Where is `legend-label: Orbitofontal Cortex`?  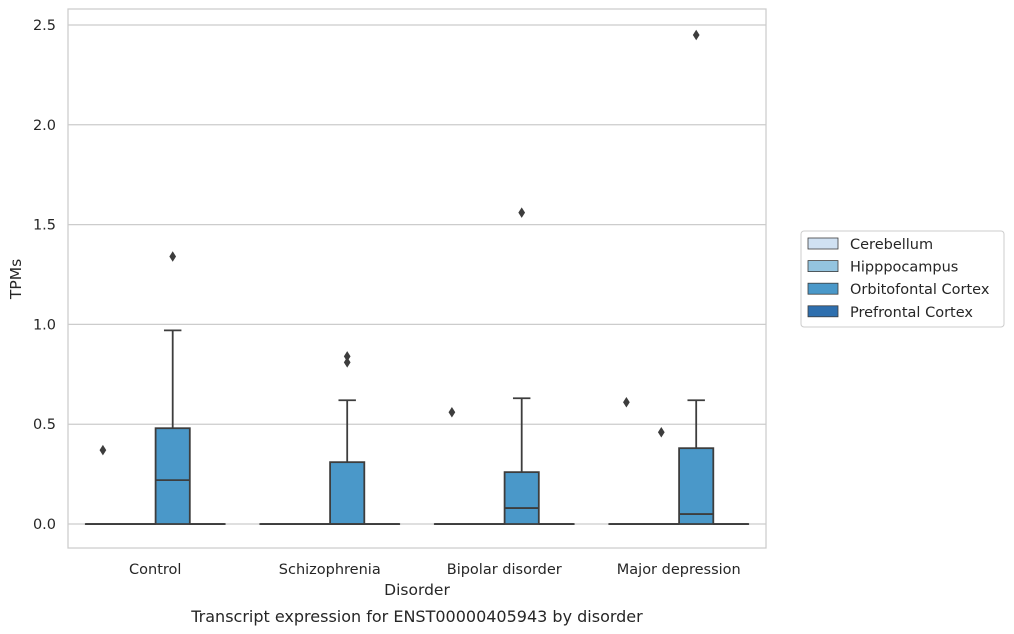 legend-label: Orbitofontal Cortex is located at coordinates (920, 290).